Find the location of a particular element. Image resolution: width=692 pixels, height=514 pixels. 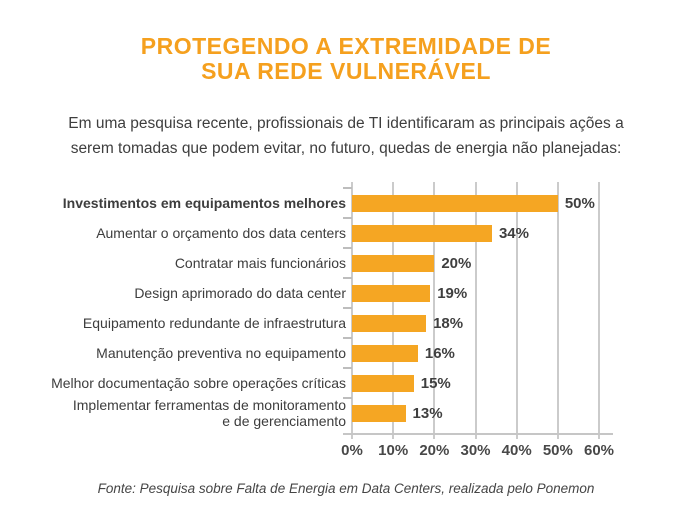

bar-track: 20% is located at coordinates (475, 263).